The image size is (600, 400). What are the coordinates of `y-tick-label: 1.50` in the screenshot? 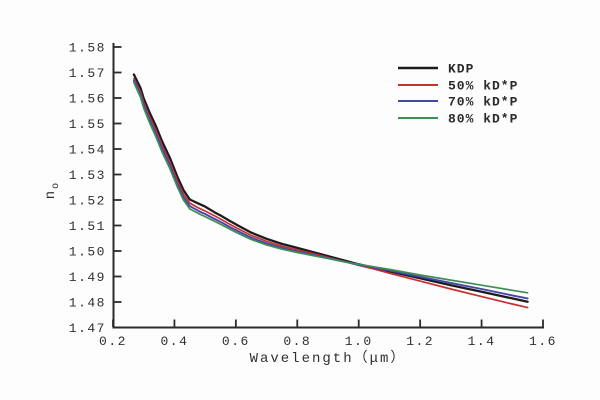 It's located at (87, 252).